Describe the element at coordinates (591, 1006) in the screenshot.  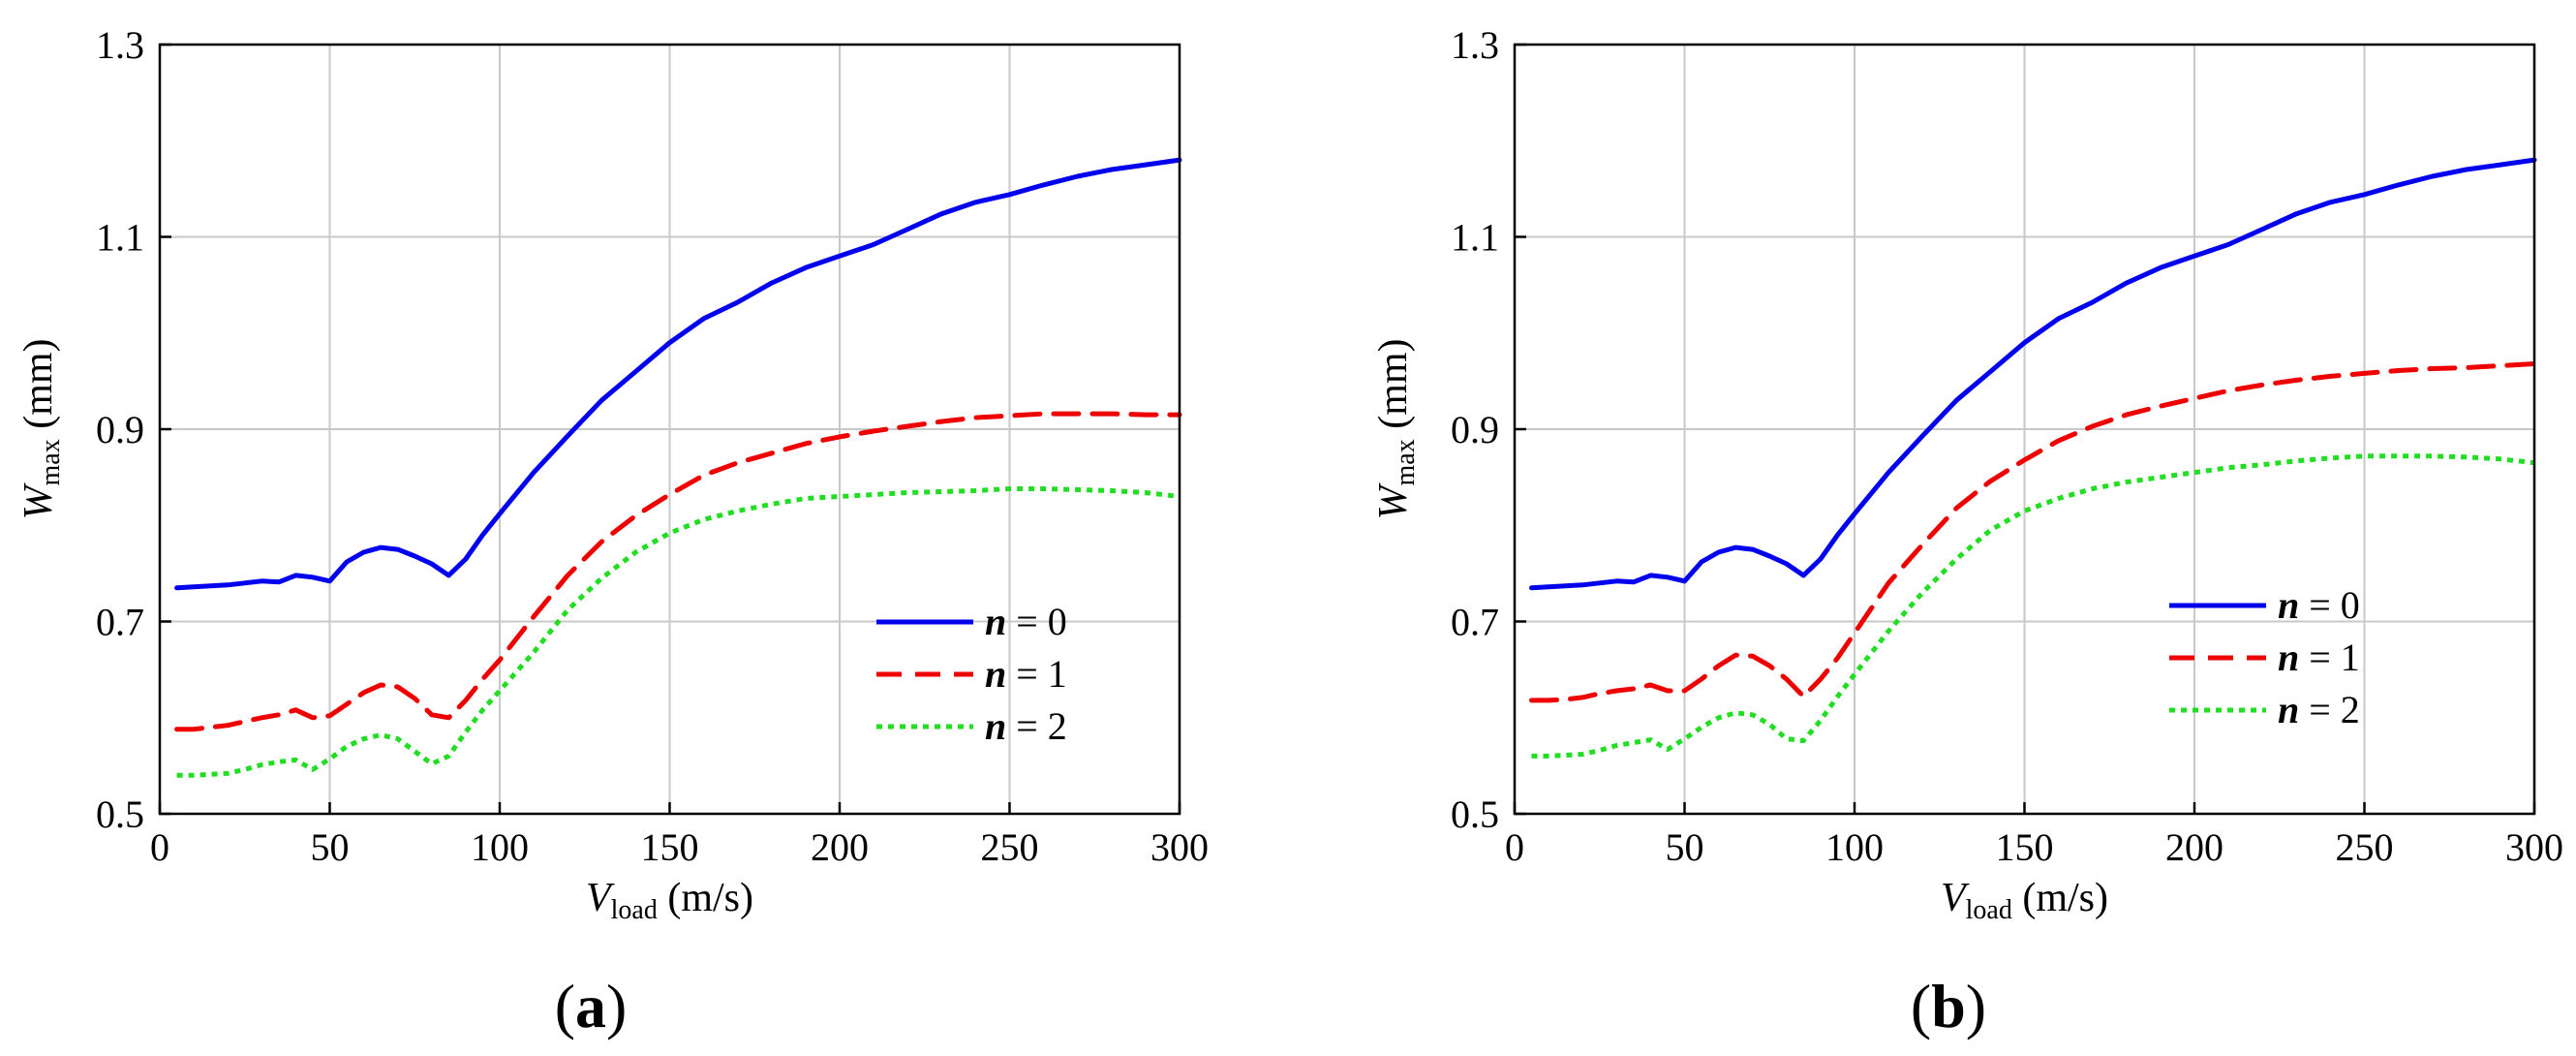
I see `panel-label: (a)` at that location.